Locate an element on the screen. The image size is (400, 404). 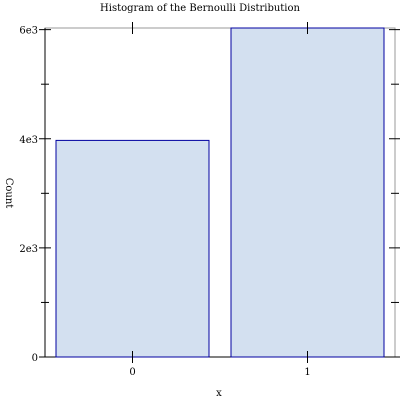
y-tick-label-0: 0 is located at coordinates (35, 358).